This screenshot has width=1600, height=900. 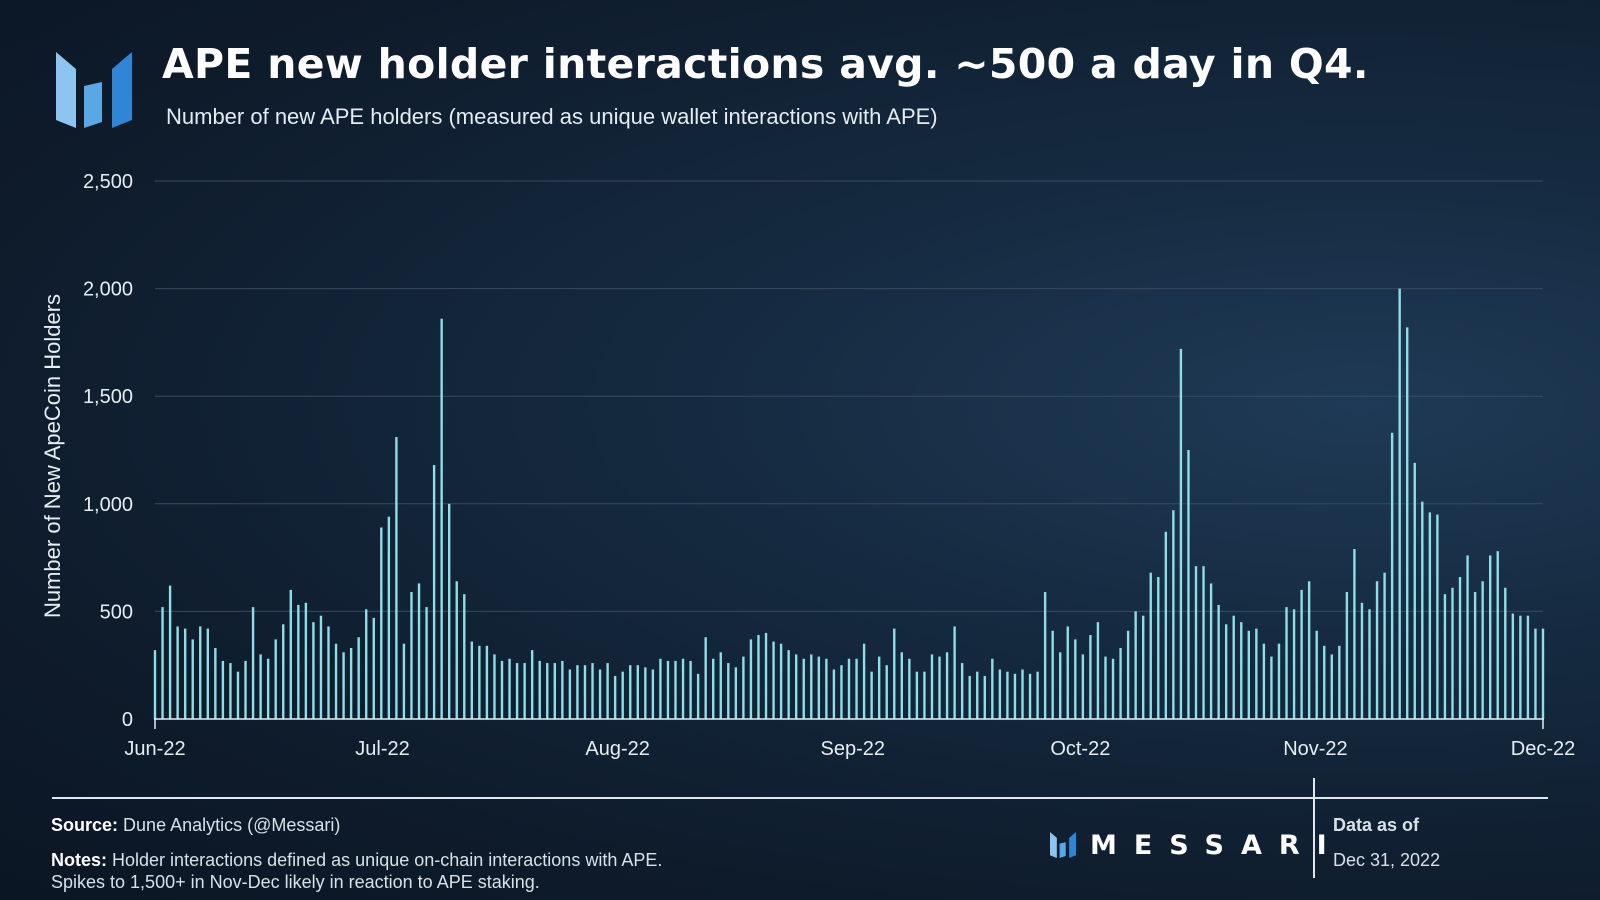 I want to click on x-tick-label: Sep-22, so click(x=853, y=749).